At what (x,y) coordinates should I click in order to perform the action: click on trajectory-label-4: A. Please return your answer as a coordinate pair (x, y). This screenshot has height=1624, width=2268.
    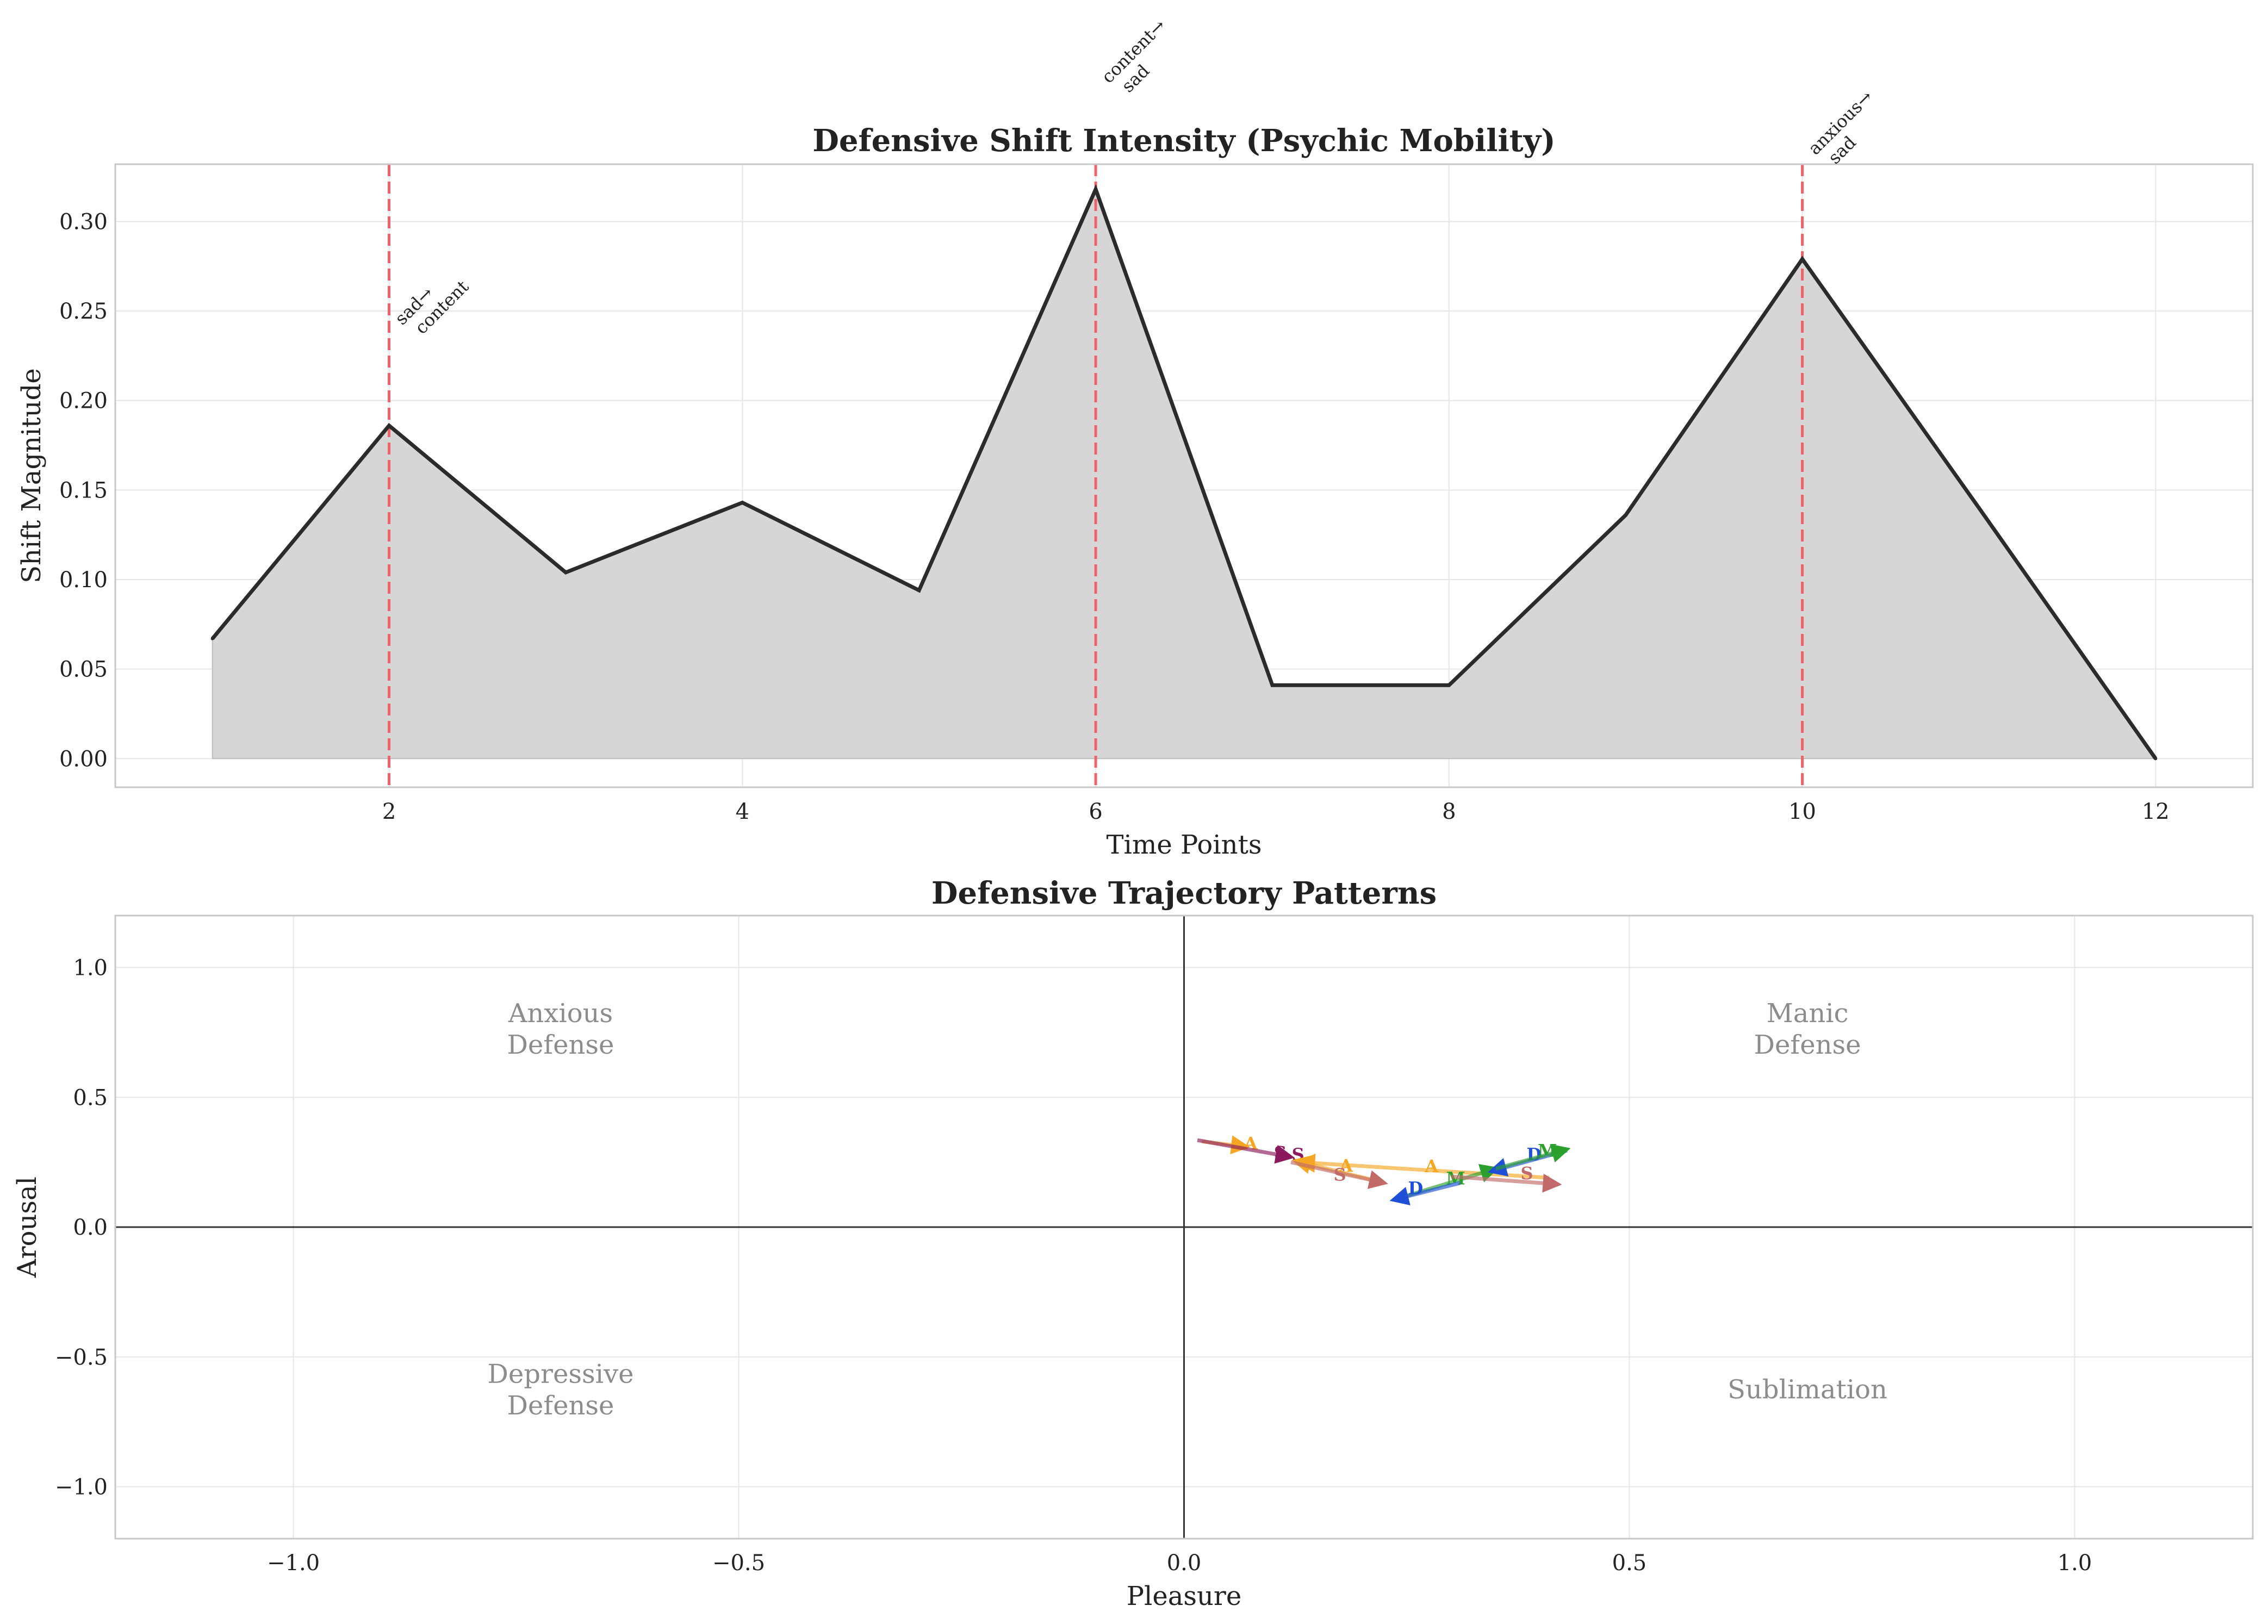
    Looking at the image, I should click on (1432, 1166).